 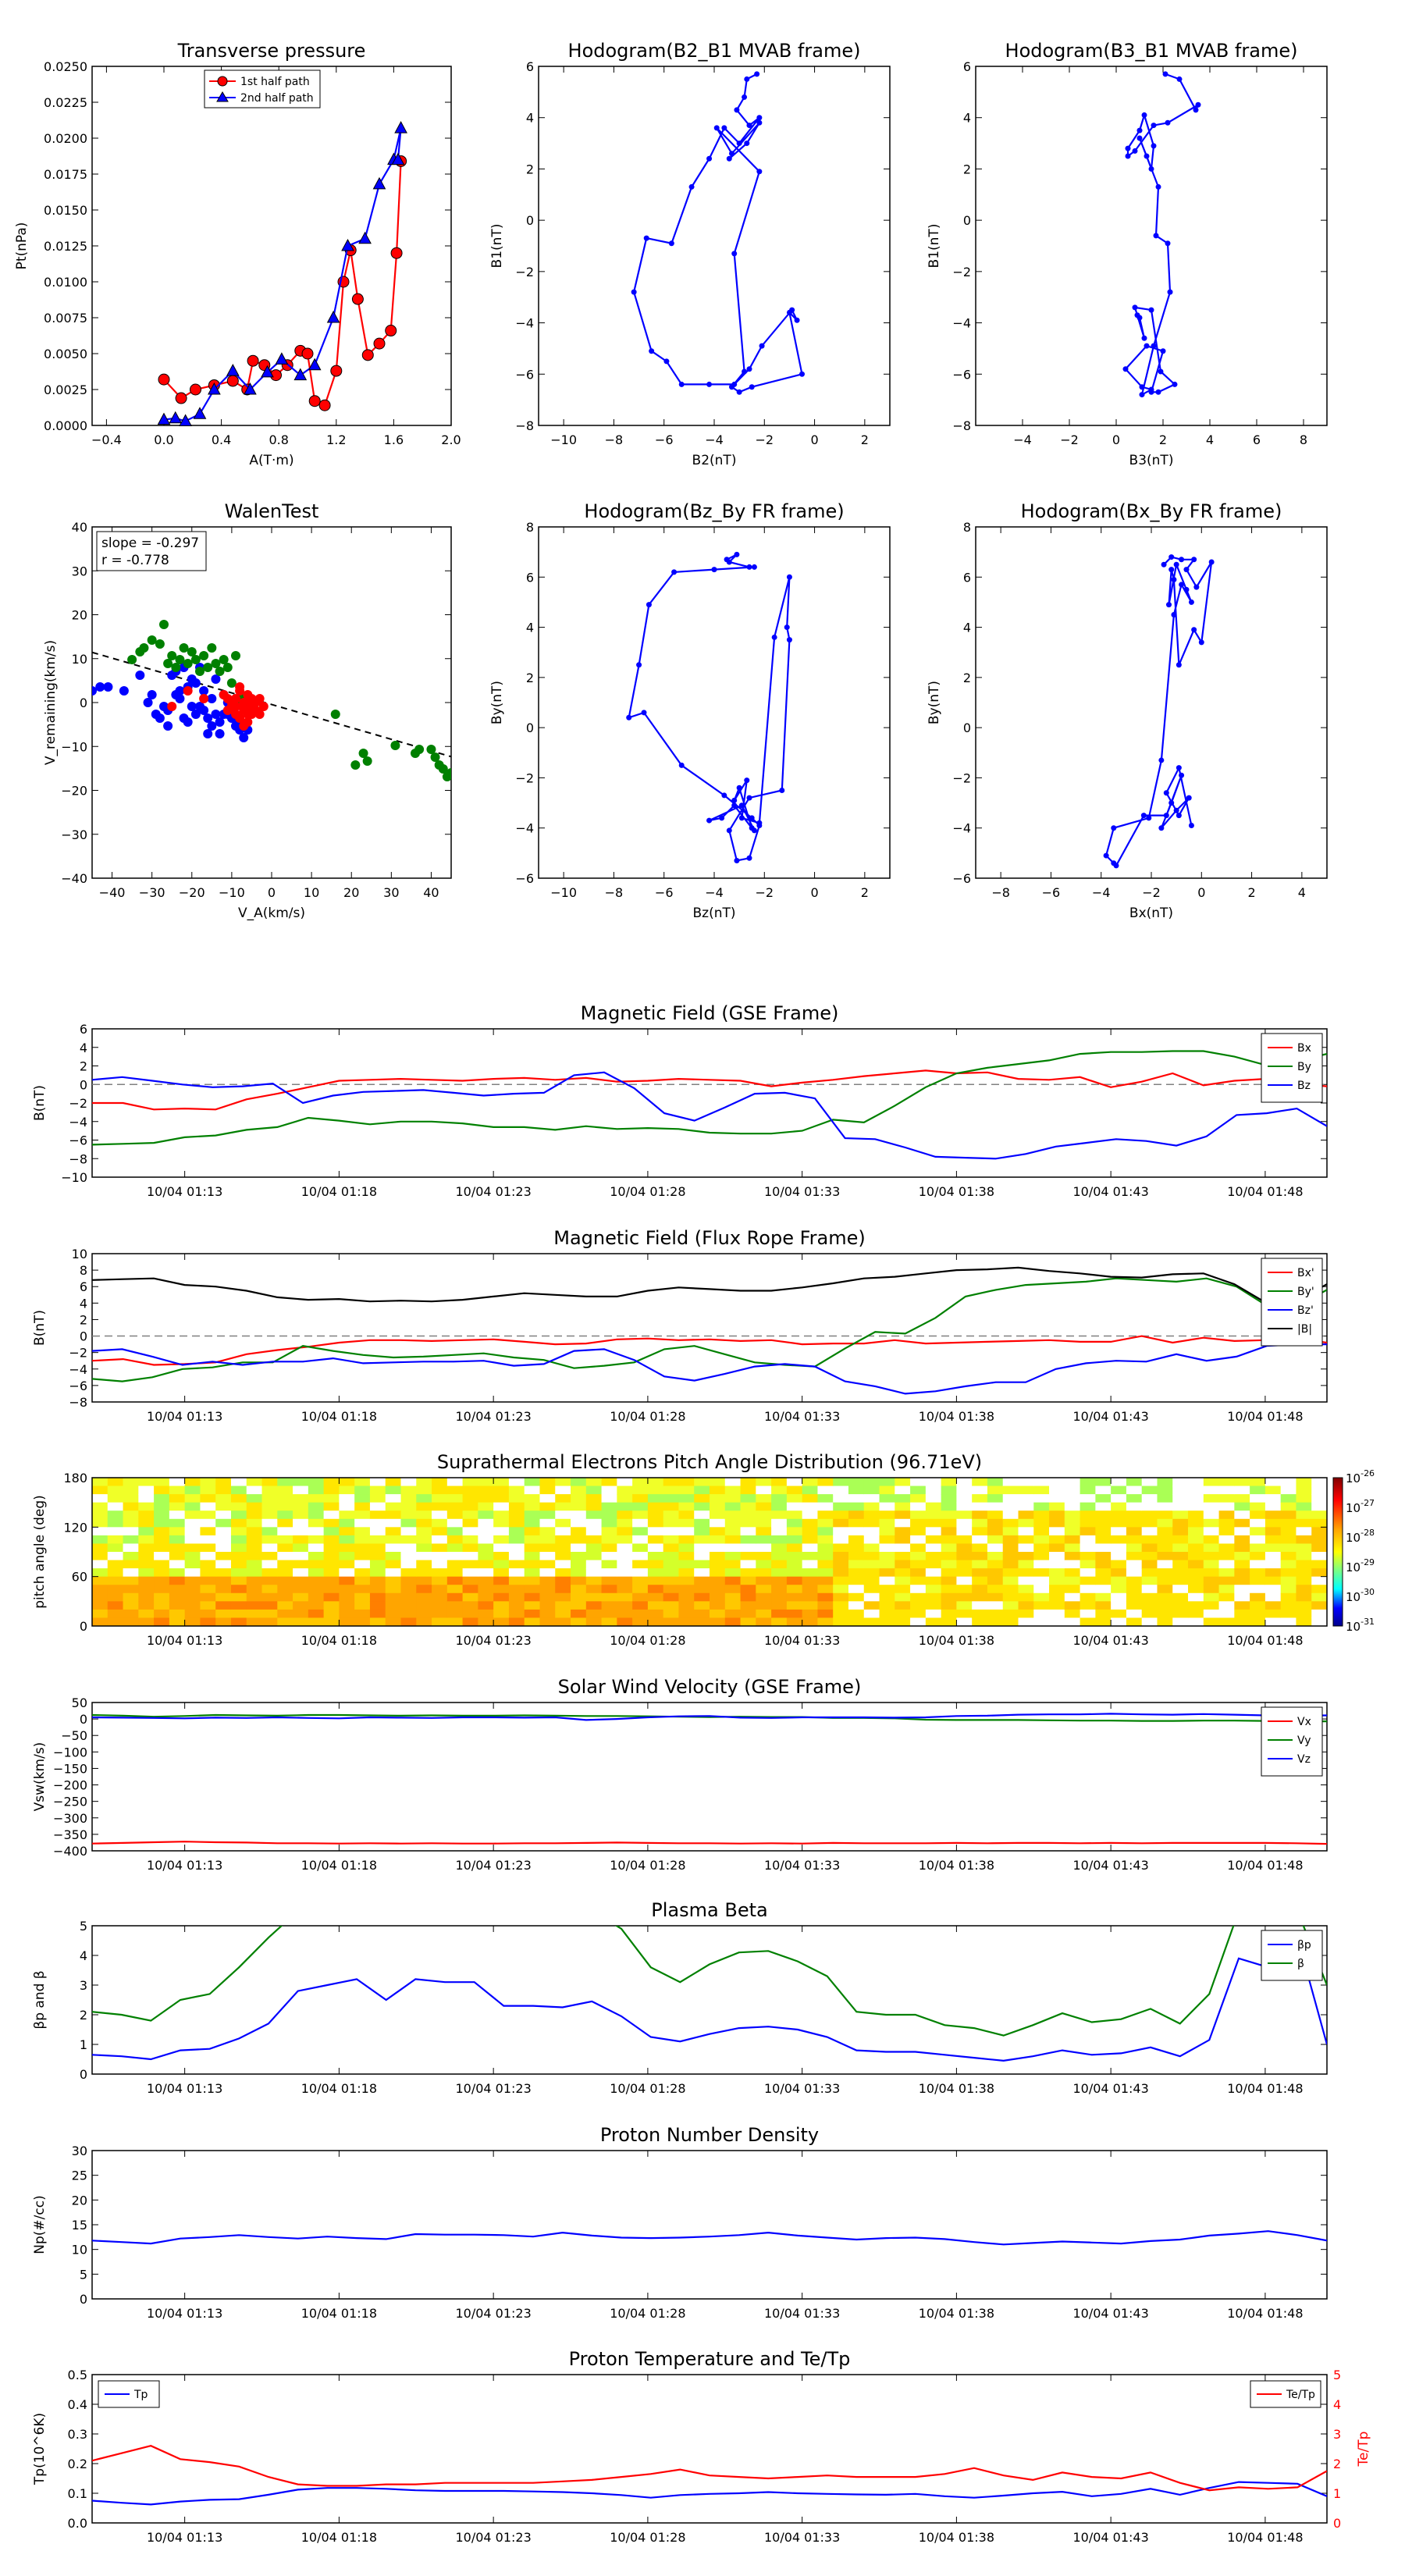 What do you see at coordinates (1305, 1310) in the screenshot?
I see `legend-label: Bz'` at bounding box center [1305, 1310].